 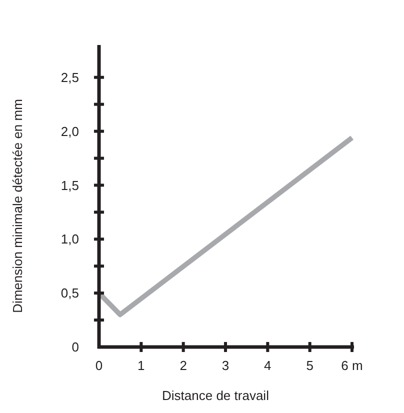 I want to click on y-tick-label: 0, so click(x=75, y=347).